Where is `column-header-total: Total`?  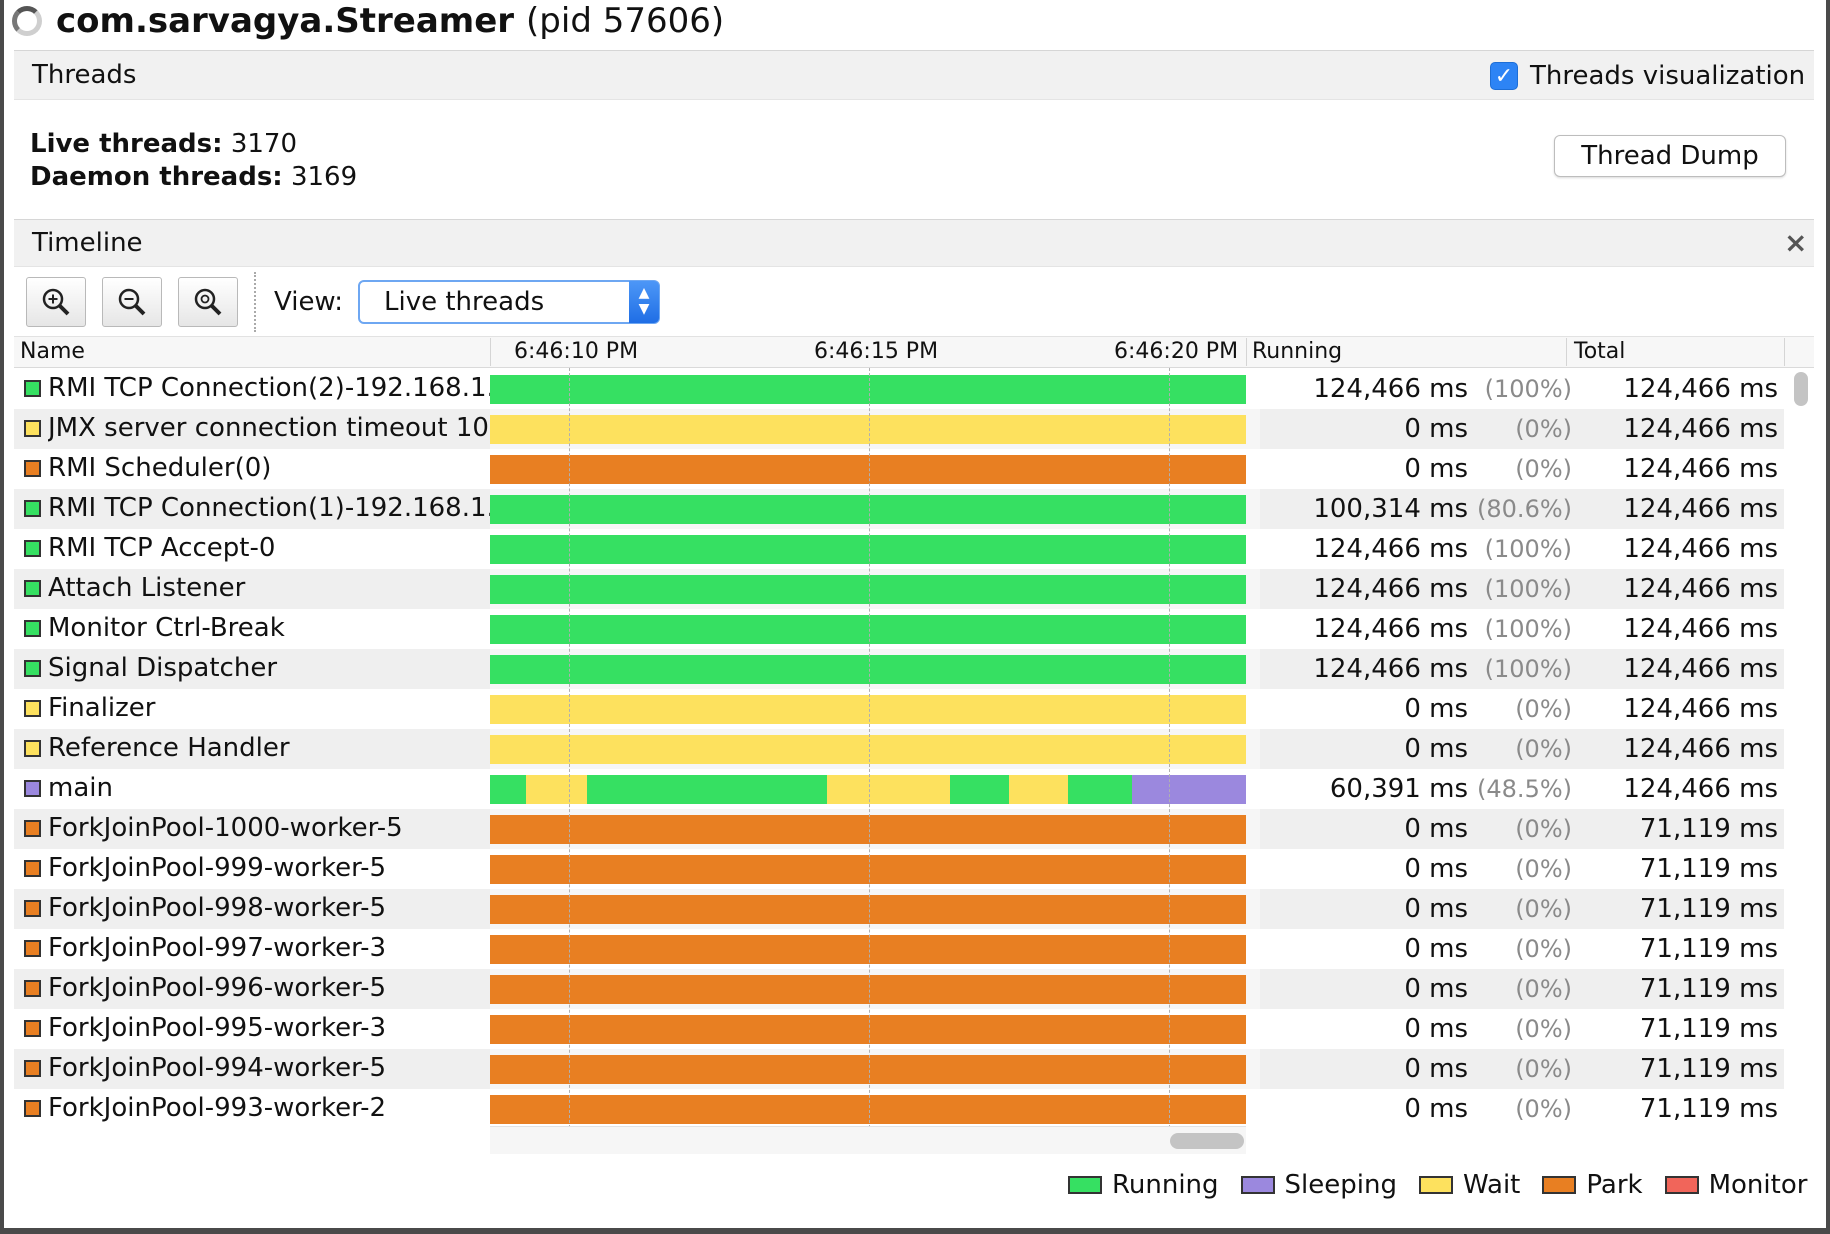
column-header-total: Total is located at coordinates (1600, 351).